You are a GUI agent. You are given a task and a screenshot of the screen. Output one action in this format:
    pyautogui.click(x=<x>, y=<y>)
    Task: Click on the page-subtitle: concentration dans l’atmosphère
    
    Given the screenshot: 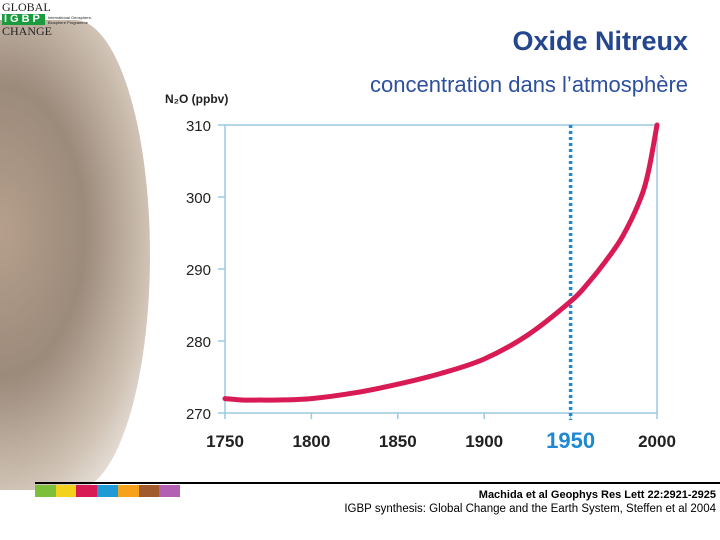 What is the action you would take?
    pyautogui.click(x=529, y=84)
    